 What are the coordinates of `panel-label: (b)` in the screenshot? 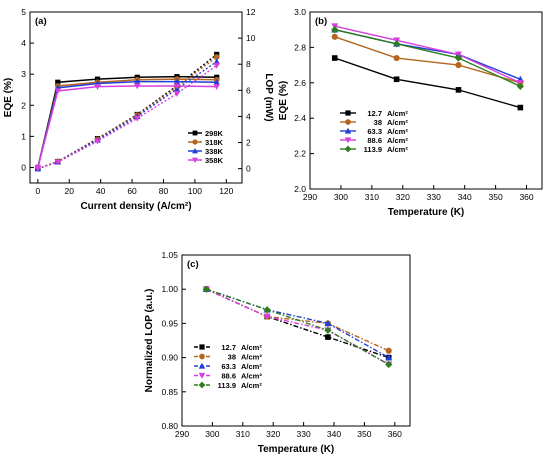 It's located at (321, 21).